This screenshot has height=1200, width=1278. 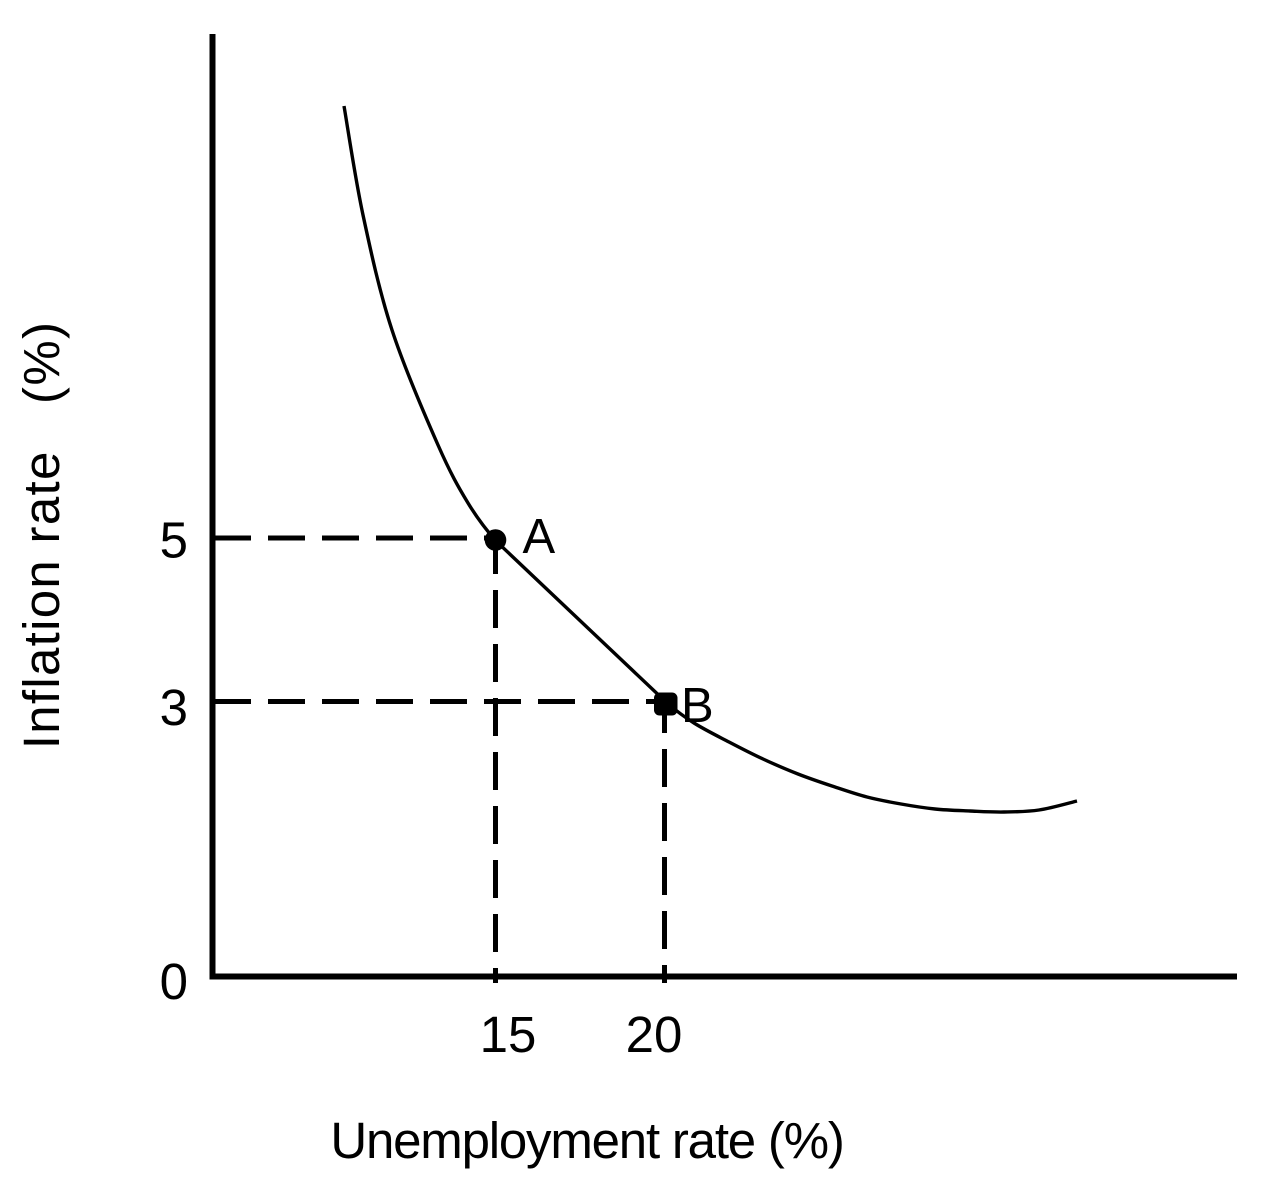 What do you see at coordinates (174, 707) in the screenshot?
I see `svg-text: 3` at bounding box center [174, 707].